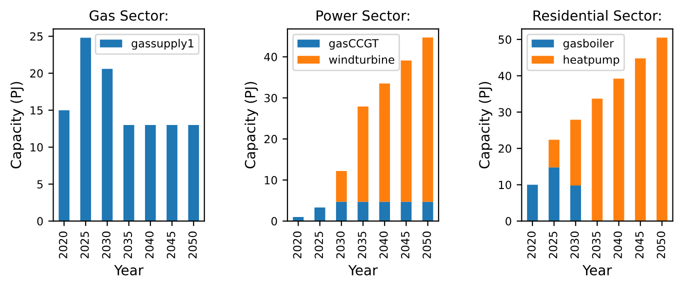  I want to click on legend-label: gassupply1, so click(163, 44).